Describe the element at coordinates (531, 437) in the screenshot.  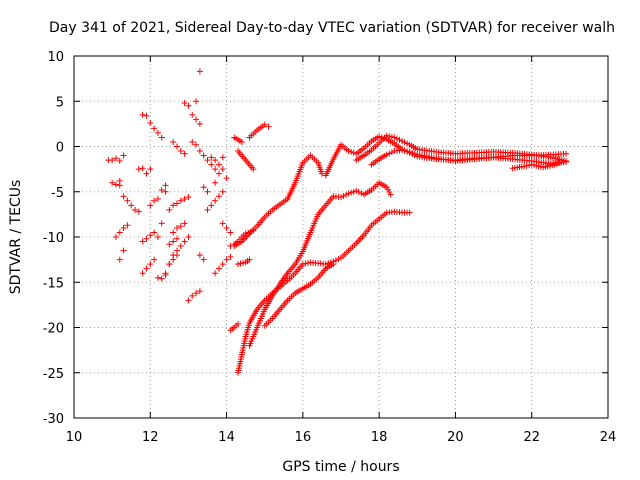
I see `x-tick-label: 22` at that location.